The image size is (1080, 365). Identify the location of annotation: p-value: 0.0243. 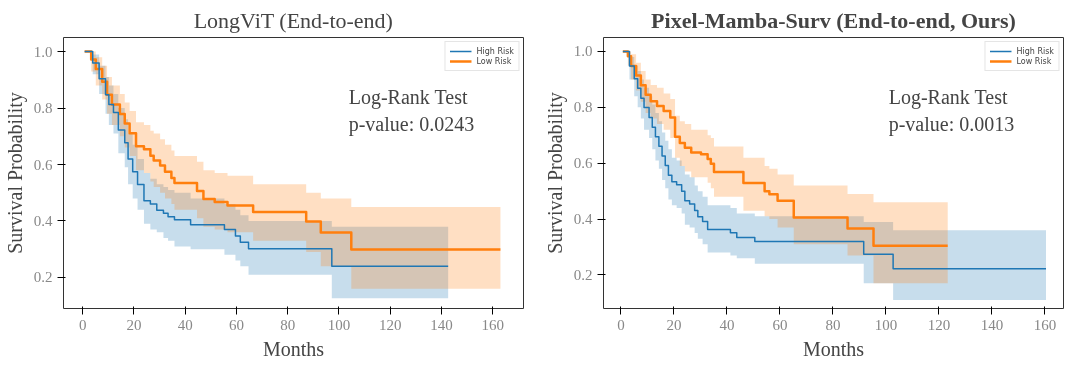
(411, 125).